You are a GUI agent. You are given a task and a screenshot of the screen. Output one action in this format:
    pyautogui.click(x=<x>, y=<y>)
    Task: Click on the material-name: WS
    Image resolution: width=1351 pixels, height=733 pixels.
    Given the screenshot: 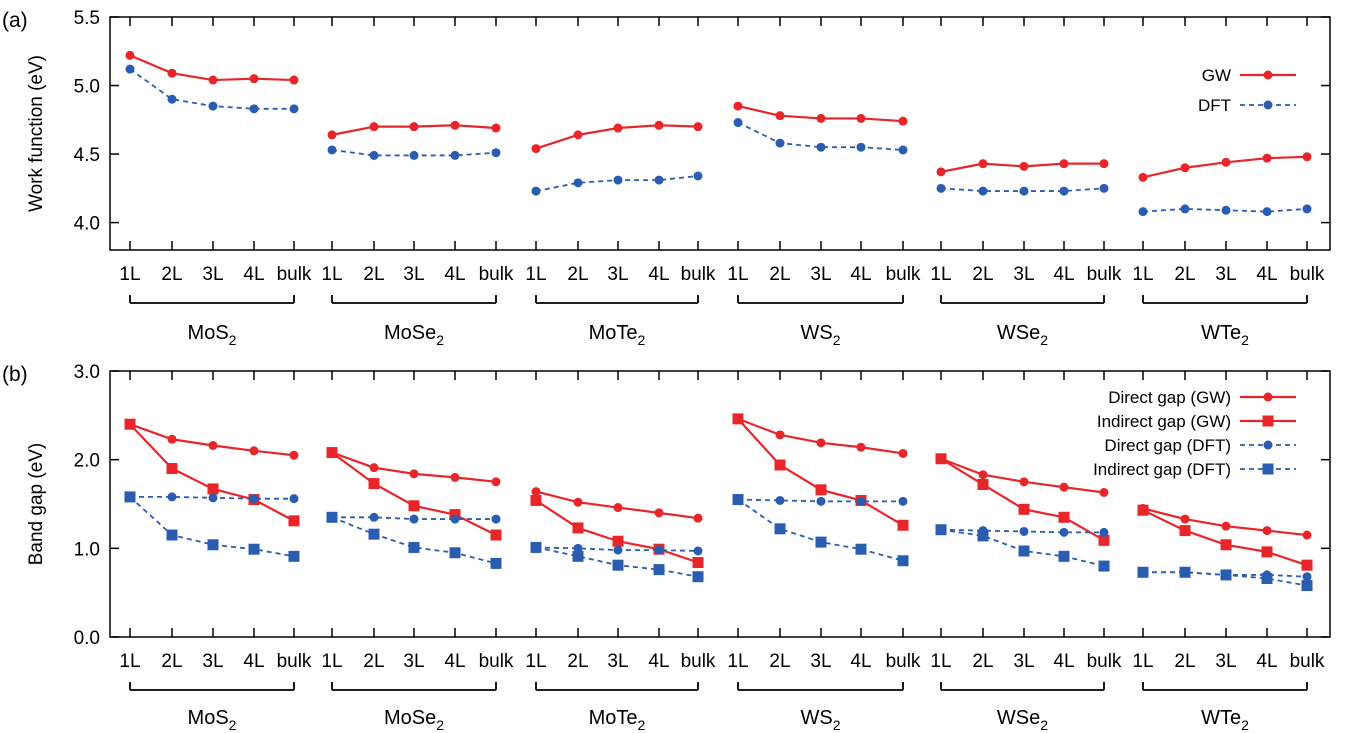 What is the action you would take?
    pyautogui.click(x=816, y=718)
    